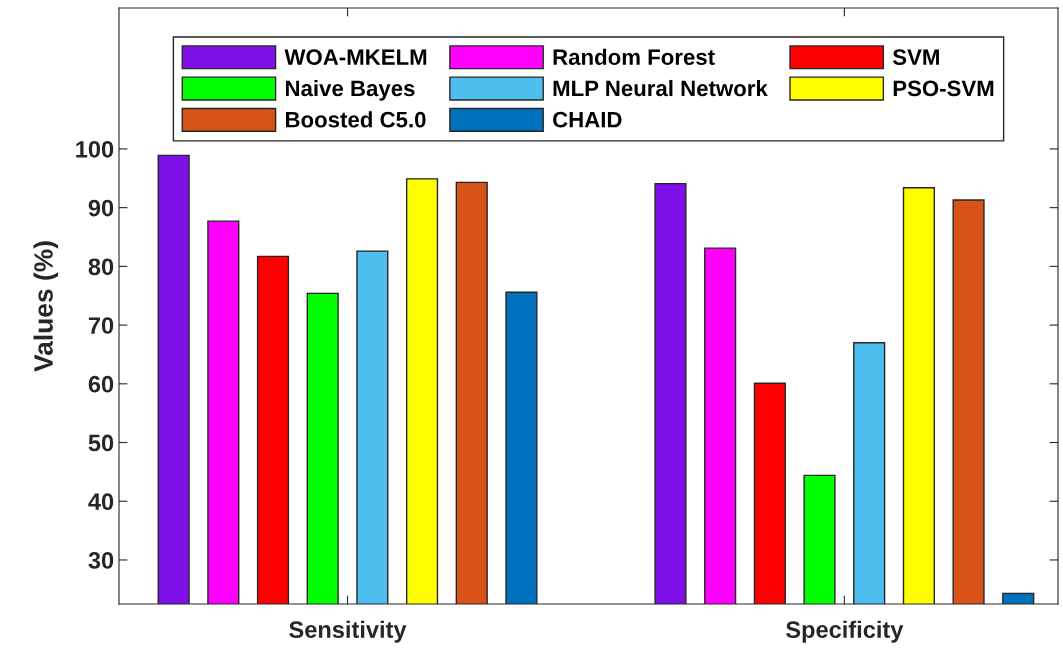 Image resolution: width=1063 pixels, height=650 pixels. What do you see at coordinates (101, 560) in the screenshot?
I see `y-tick-label: 30` at bounding box center [101, 560].